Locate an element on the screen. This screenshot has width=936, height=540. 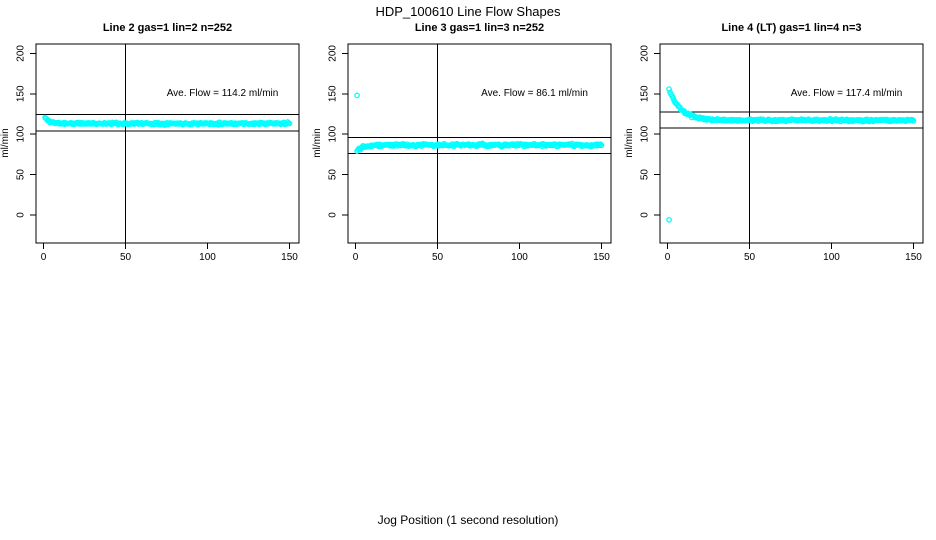
average-flow-annotation: Ave. Flow = 117.4 ml/min is located at coordinates (846, 93).